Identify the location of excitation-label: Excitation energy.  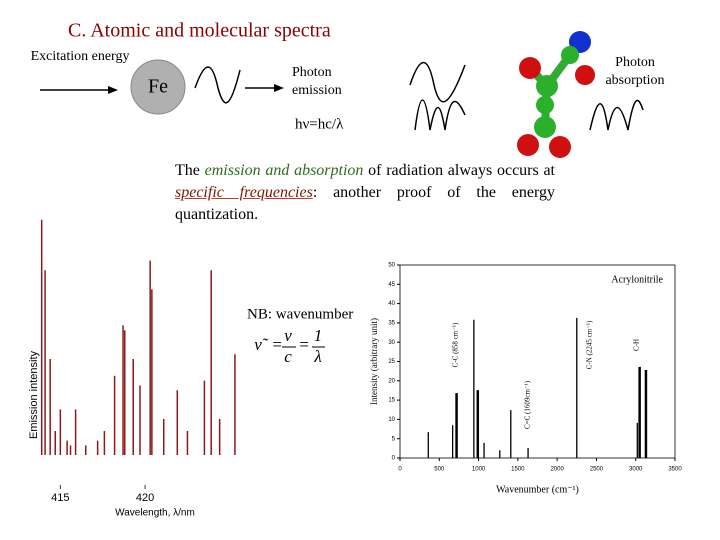
(80, 56).